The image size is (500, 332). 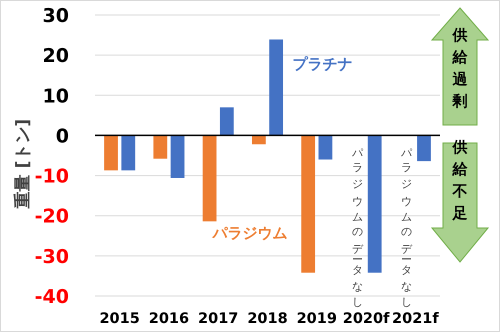 I want to click on y-axis-title: 重量 [トン], so click(x=23, y=164).